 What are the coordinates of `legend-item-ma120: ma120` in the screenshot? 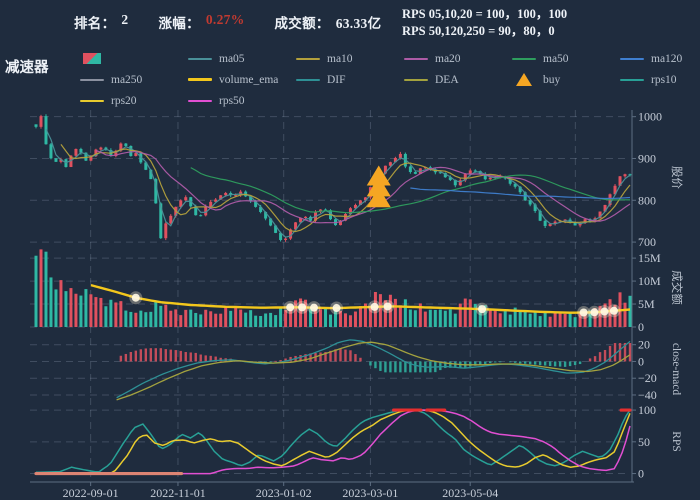 It's located at (660, 58).